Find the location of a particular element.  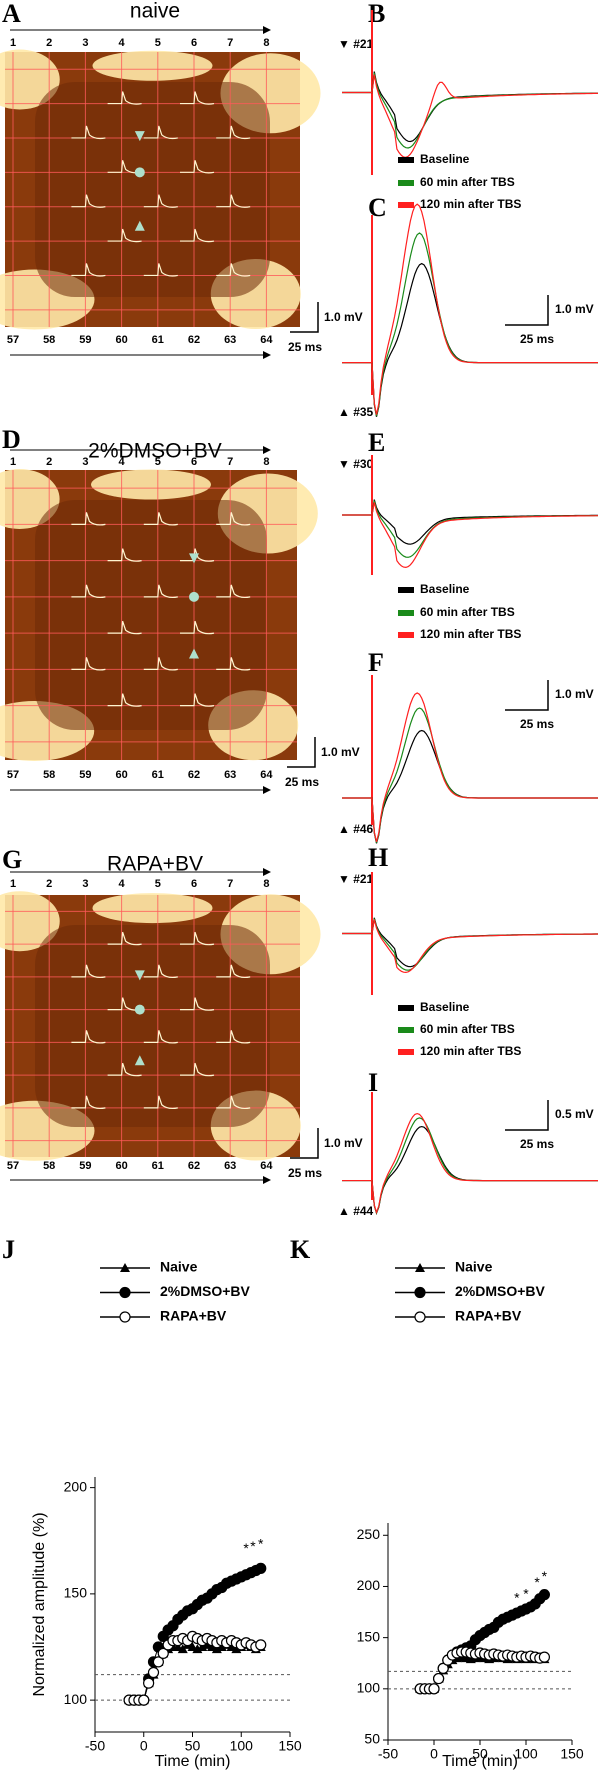

legend-marker is located at coordinates (125, 1317).